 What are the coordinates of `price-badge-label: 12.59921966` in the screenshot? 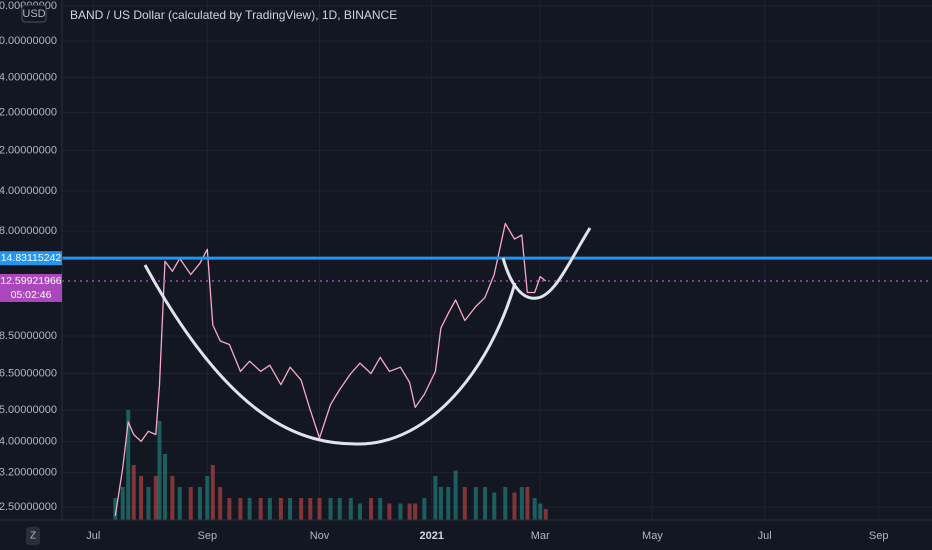 It's located at (30, 281).